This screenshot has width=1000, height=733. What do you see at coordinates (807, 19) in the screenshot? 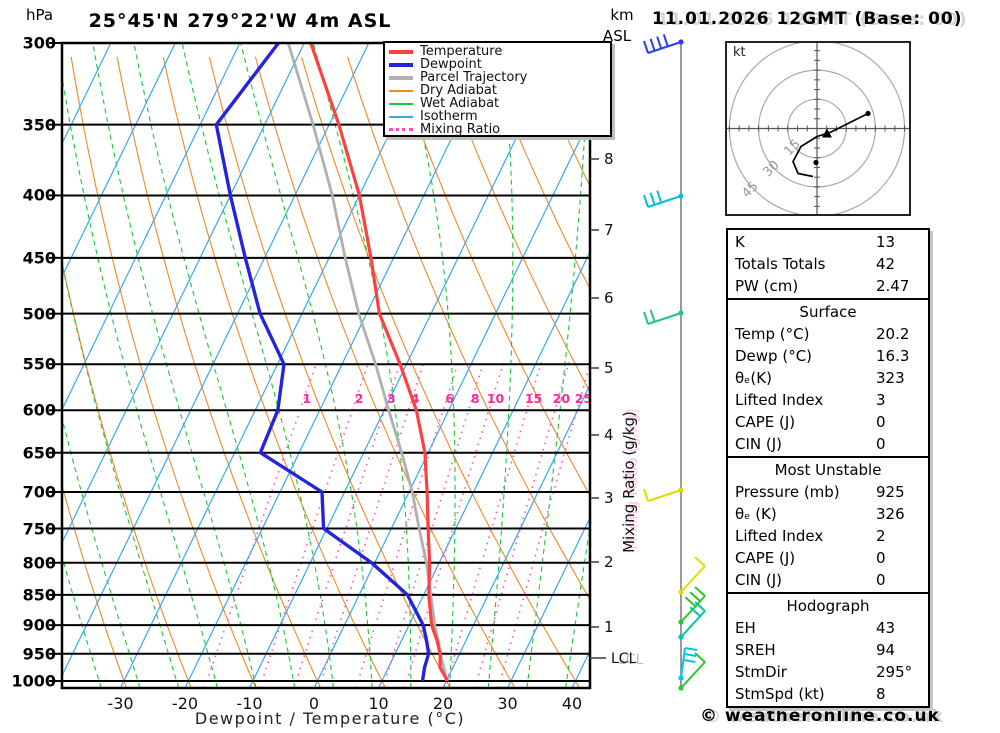
I see `datetime-label: 11.01.2026 12GMT (Base: 00)` at bounding box center [807, 19].